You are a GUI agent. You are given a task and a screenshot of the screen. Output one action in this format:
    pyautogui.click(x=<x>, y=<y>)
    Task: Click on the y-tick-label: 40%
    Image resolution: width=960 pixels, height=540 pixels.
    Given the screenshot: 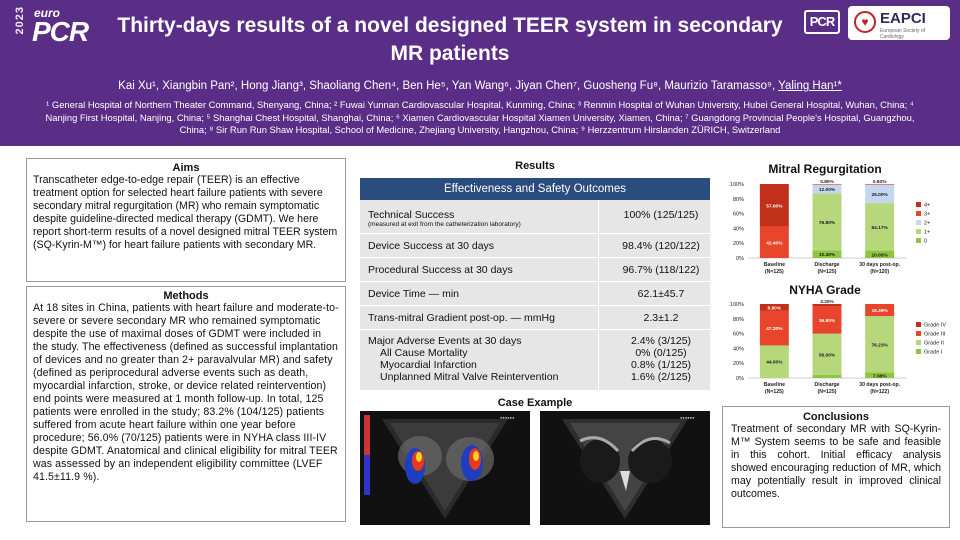 What is the action you would take?
    pyautogui.click(x=738, y=349)
    